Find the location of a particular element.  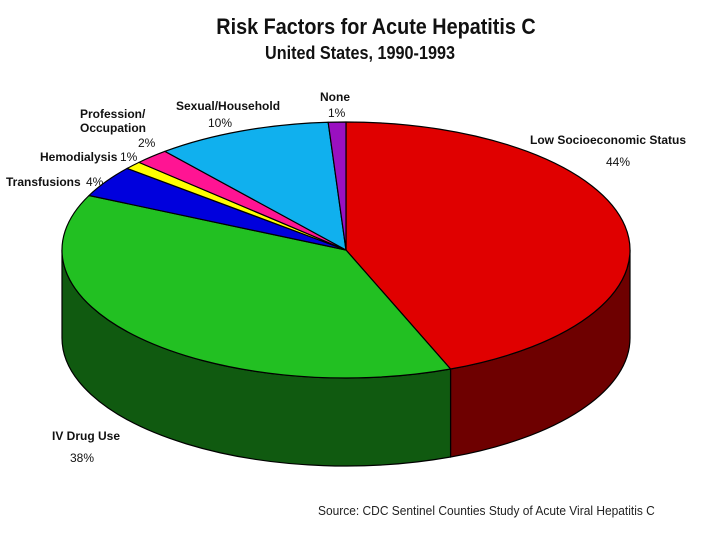

slice-value-sexual-household: 10% is located at coordinates (220, 123).